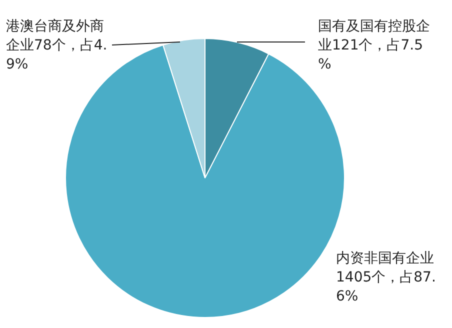 Image resolution: width=452 pixels, height=328 pixels. Describe the element at coordinates (386, 277) in the screenshot. I see `slice-label: 内资非国有企业1405个，占87.6%` at that location.